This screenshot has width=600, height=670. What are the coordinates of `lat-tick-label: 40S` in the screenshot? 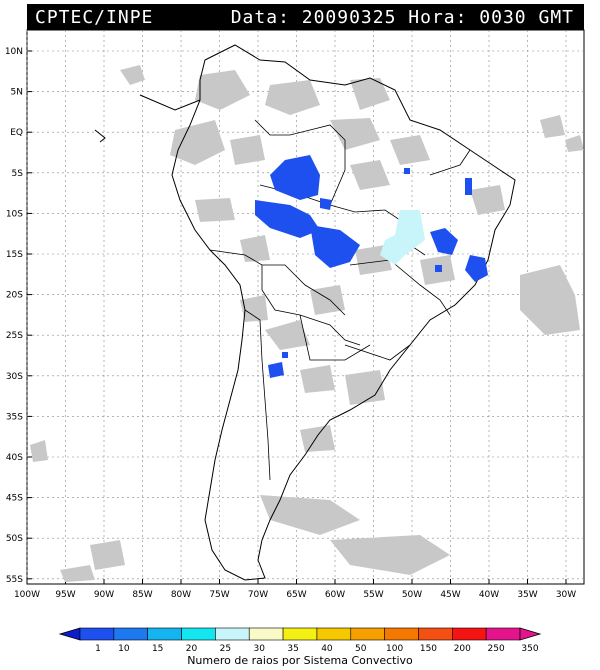 It's located at (14, 458).